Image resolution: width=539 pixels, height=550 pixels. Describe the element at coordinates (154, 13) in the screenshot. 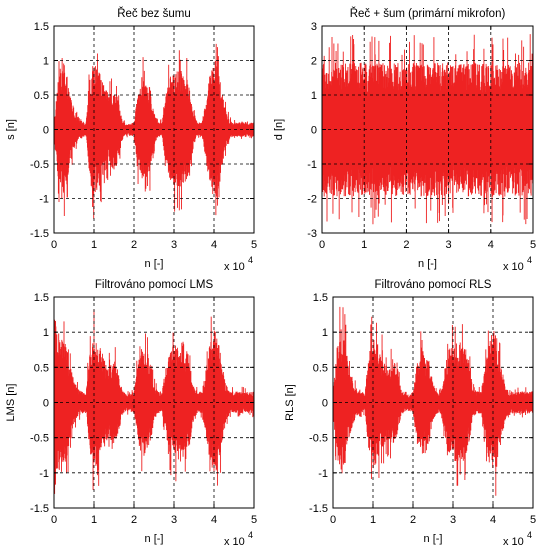

I see `chart-title: Řeč bez šumu` at that location.